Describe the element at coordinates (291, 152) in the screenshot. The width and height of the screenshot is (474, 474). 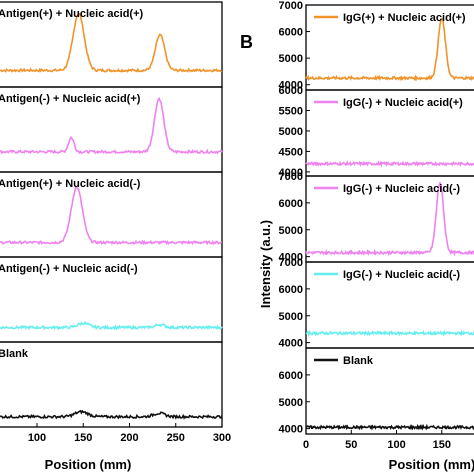
I see `panel-b-y-tick-label: 4500` at that location.